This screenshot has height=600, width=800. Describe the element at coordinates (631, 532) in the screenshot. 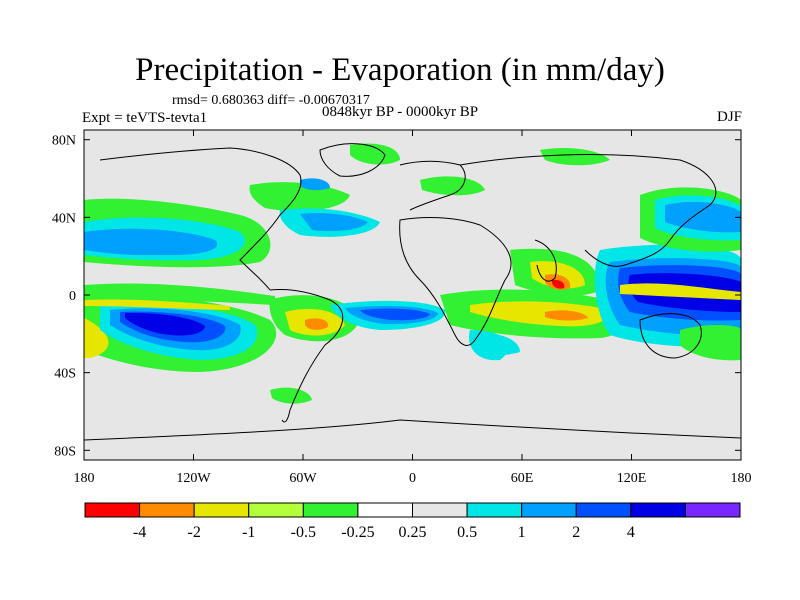

I see `colorbar-label: 4` at that location.